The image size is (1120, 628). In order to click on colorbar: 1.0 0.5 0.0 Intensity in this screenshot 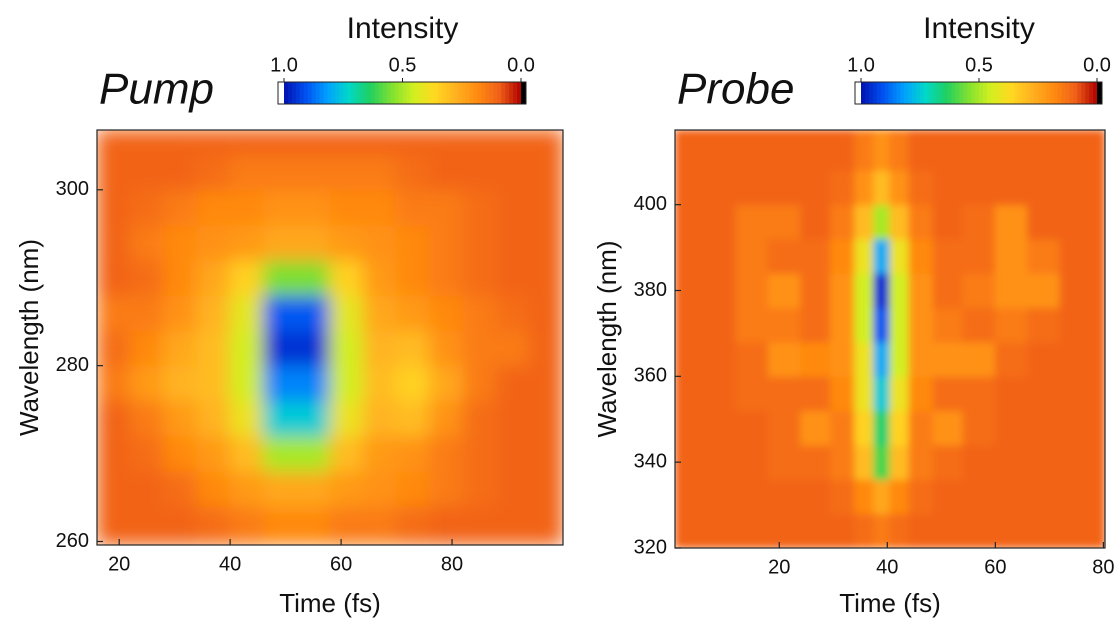, I will do `click(402, 58)`.